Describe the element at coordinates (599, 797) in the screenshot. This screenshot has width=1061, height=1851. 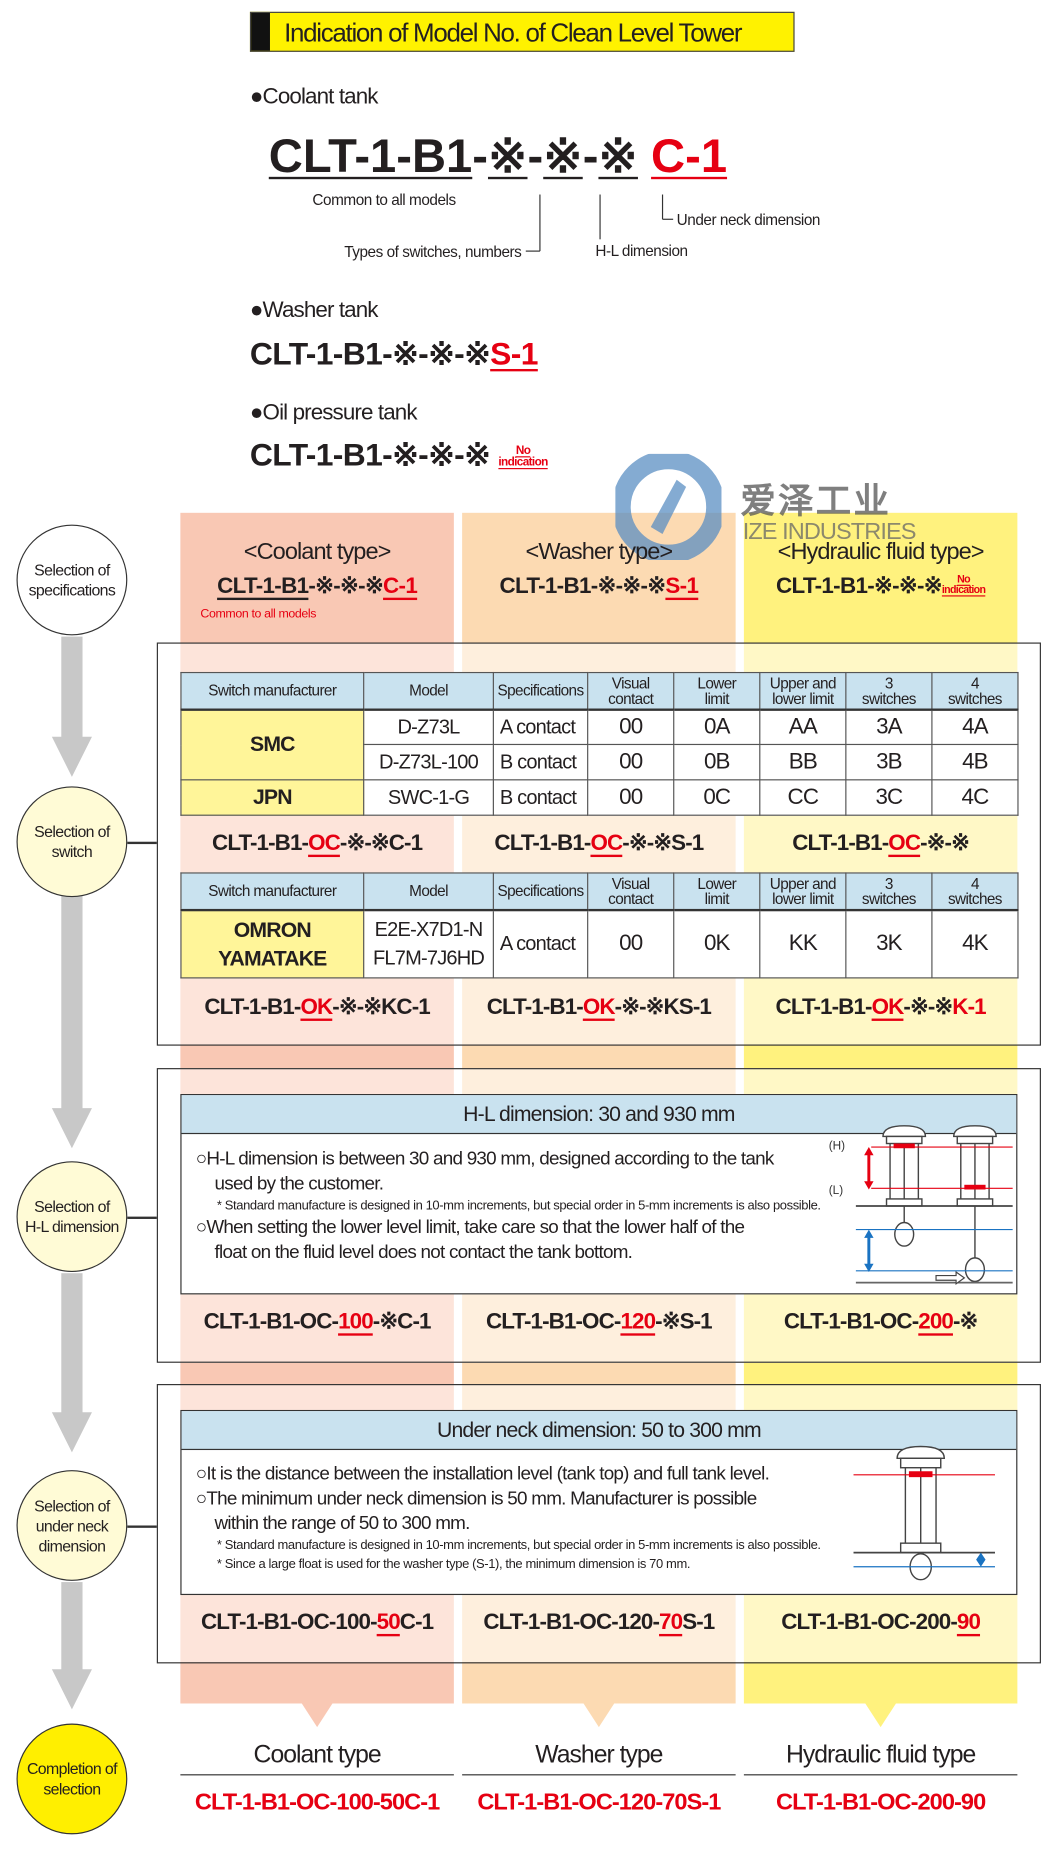
I see `table-row: JPN SWC-1-G B contact 00 0C CC 3C 4C` at that location.